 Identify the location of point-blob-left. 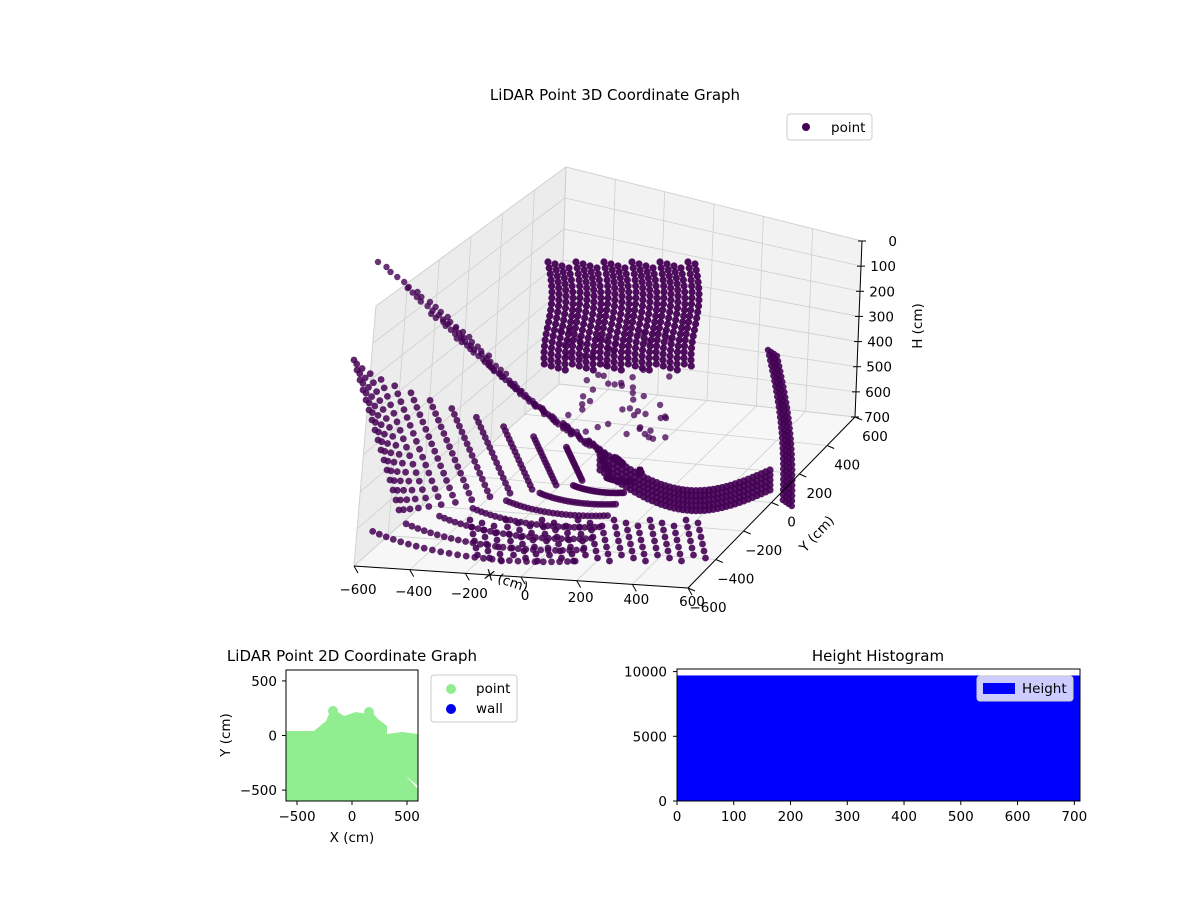
(333, 711).